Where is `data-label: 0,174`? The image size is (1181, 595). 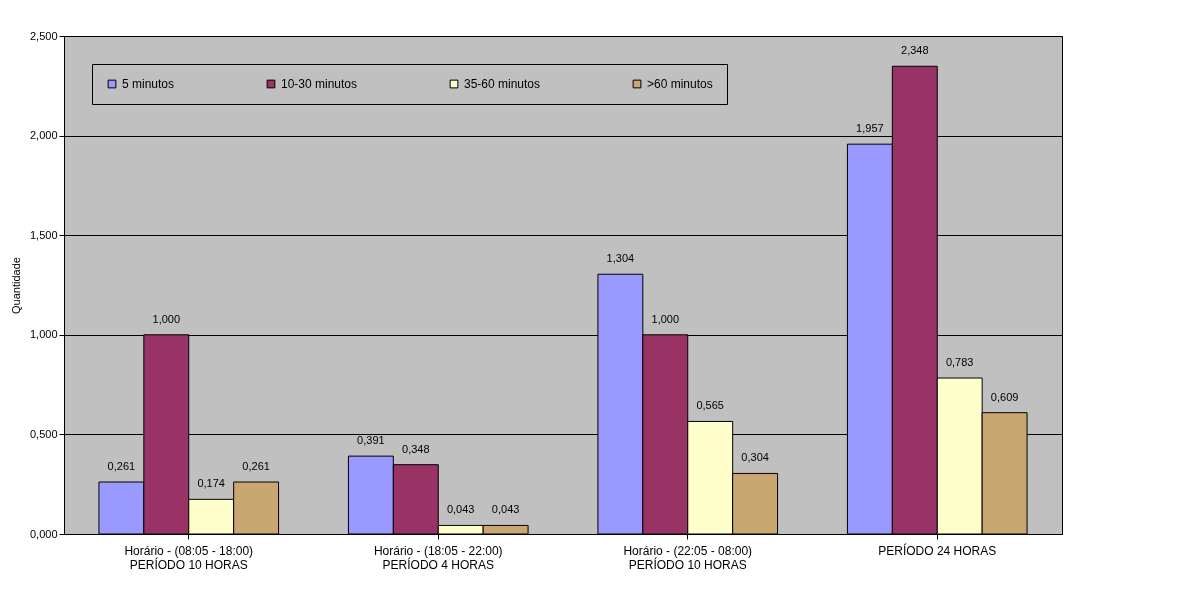
data-label: 0,174 is located at coordinates (211, 483).